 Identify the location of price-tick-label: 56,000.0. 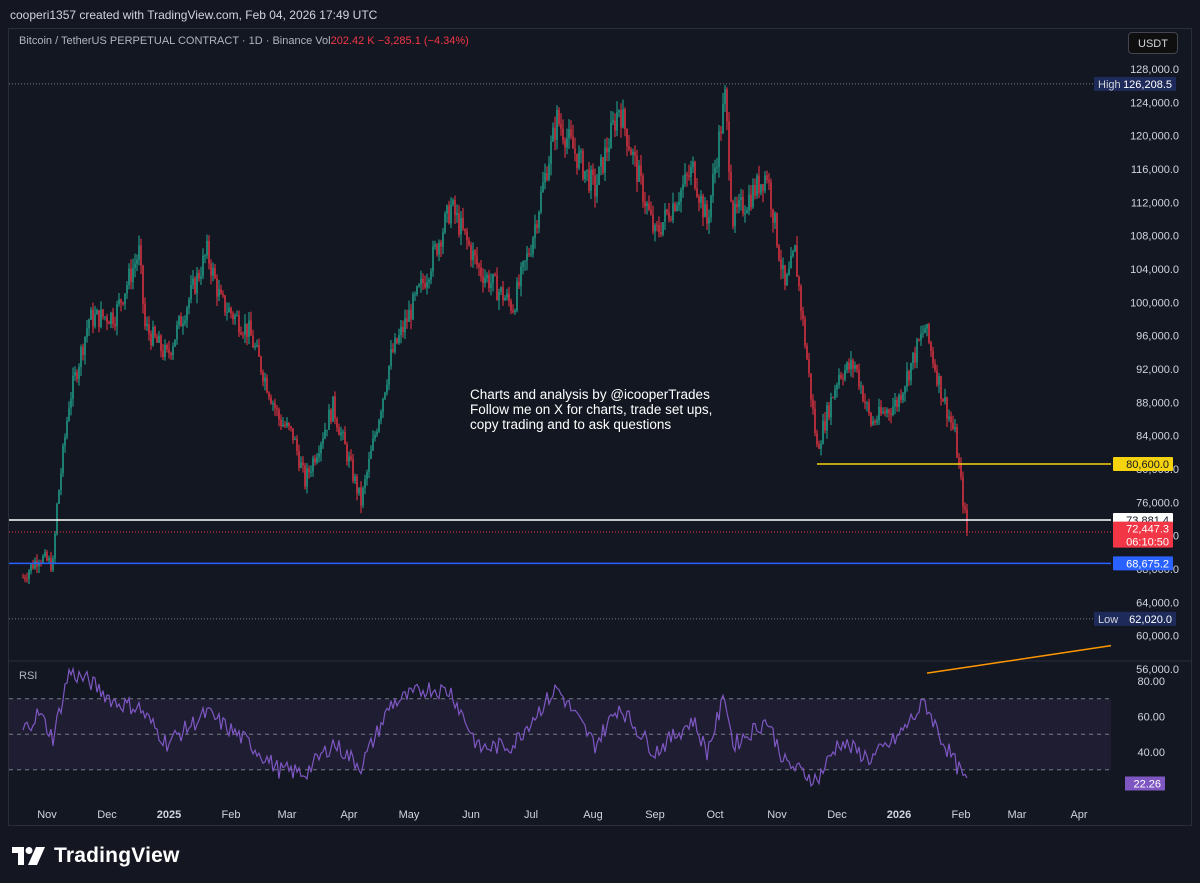
(1157, 670).